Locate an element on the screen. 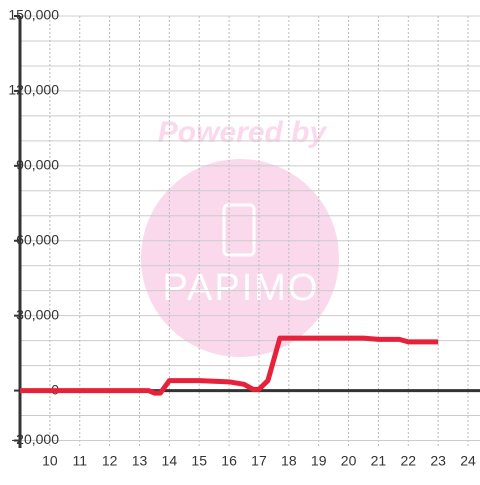  y-tick-label: 60,000 is located at coordinates (37, 239).